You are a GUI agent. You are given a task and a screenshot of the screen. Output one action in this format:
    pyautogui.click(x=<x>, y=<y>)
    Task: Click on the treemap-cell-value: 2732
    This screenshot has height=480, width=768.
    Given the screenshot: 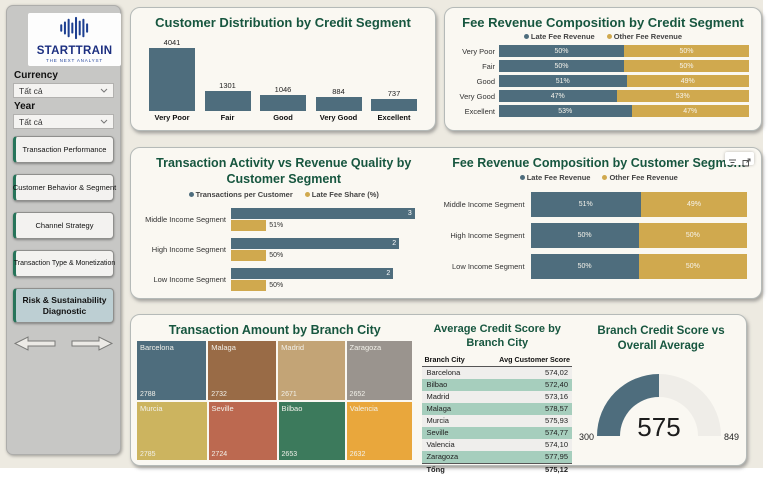 What is the action you would take?
    pyautogui.click(x=219, y=394)
    